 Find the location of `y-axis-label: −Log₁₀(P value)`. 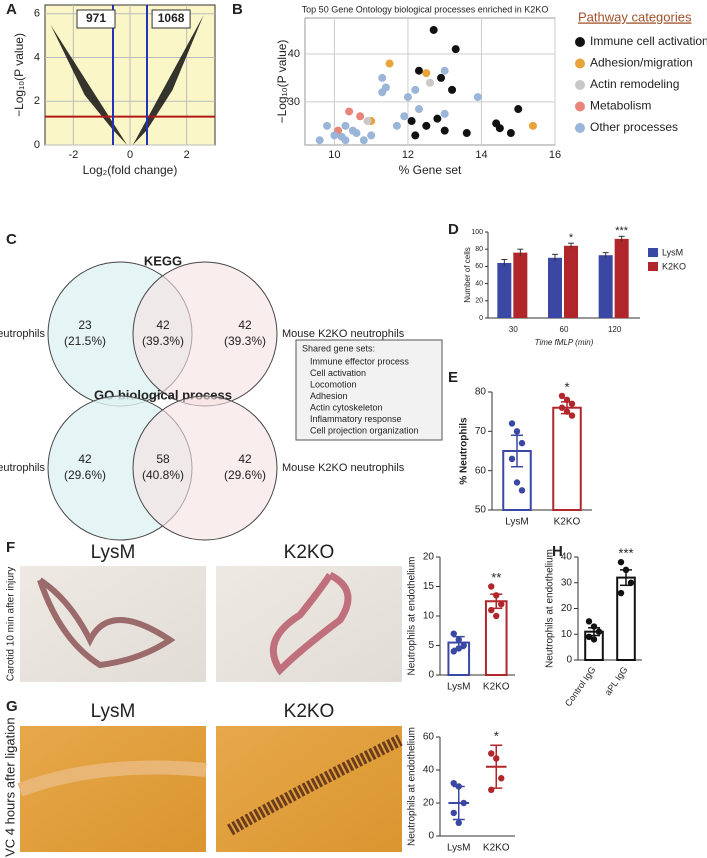

y-axis-label: −Log₁₀(P value) is located at coordinates (19, 75).